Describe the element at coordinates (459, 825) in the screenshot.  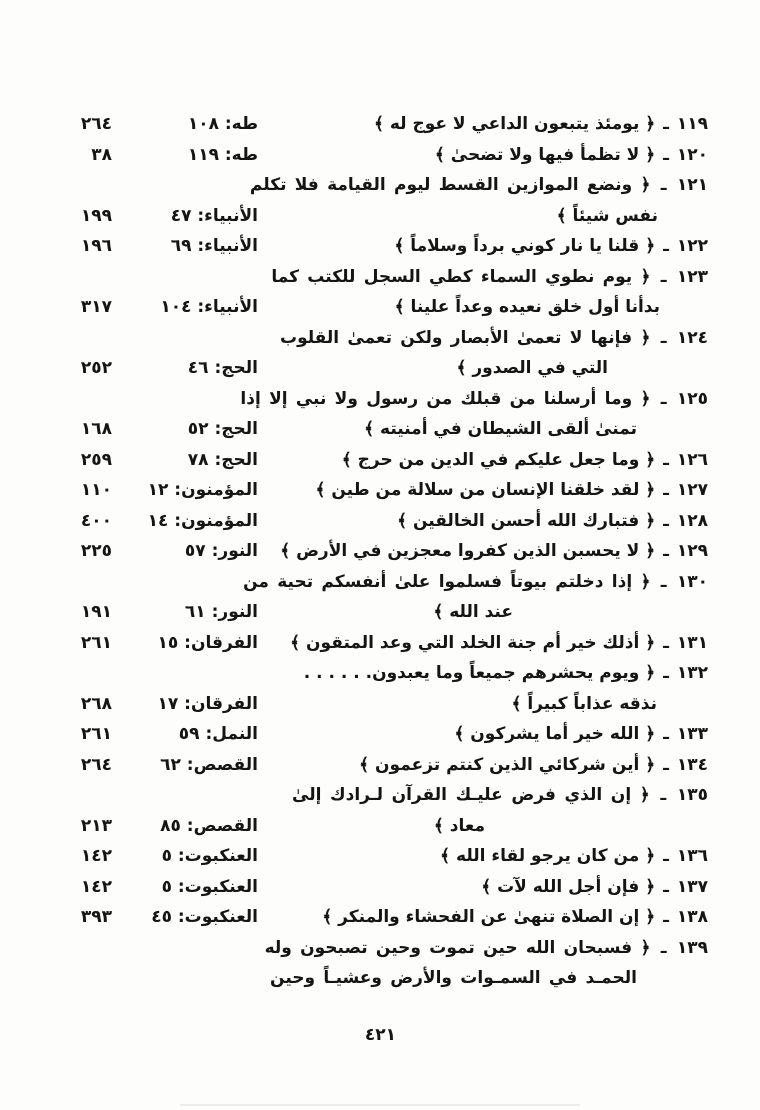
I see `verse-quote: معاد ﴾` at that location.